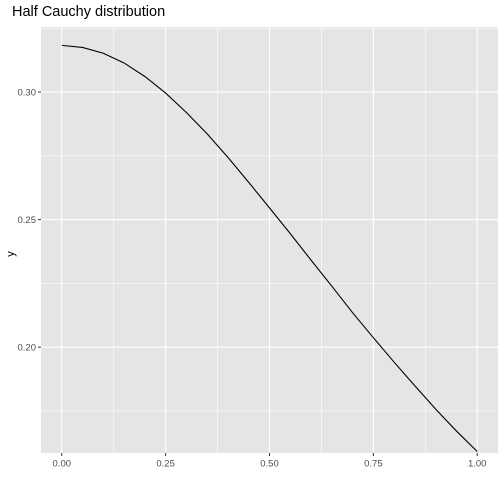  I want to click on x-tick-label-4: 1.00, so click(477, 464).